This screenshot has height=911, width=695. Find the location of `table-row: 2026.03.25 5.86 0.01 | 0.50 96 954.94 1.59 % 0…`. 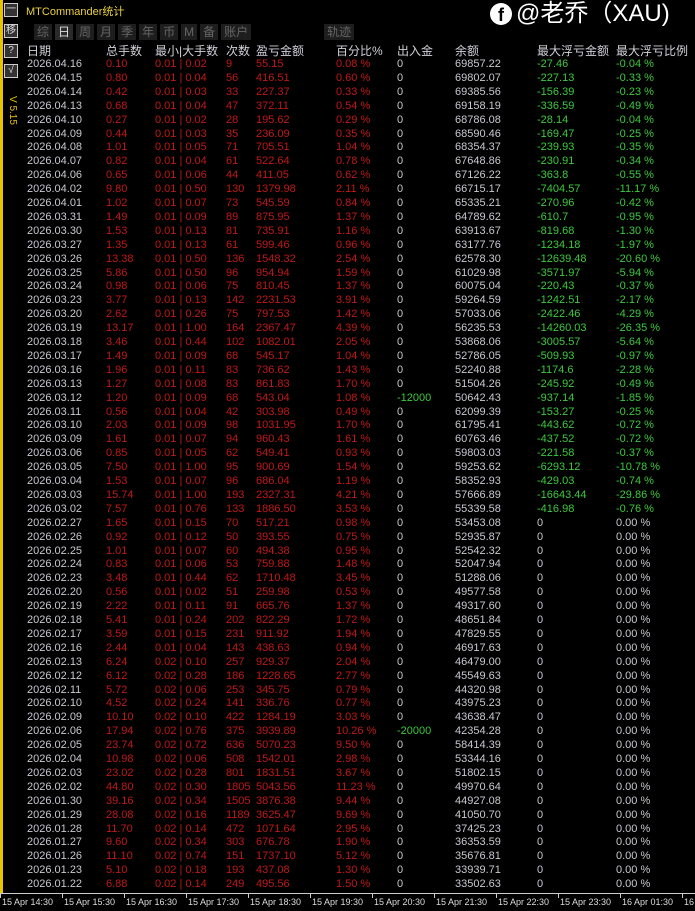

table-row: 2026.03.25 5.86 0.01 | 0.50 96 954.94 1.59 % 0… is located at coordinates (347, 274).